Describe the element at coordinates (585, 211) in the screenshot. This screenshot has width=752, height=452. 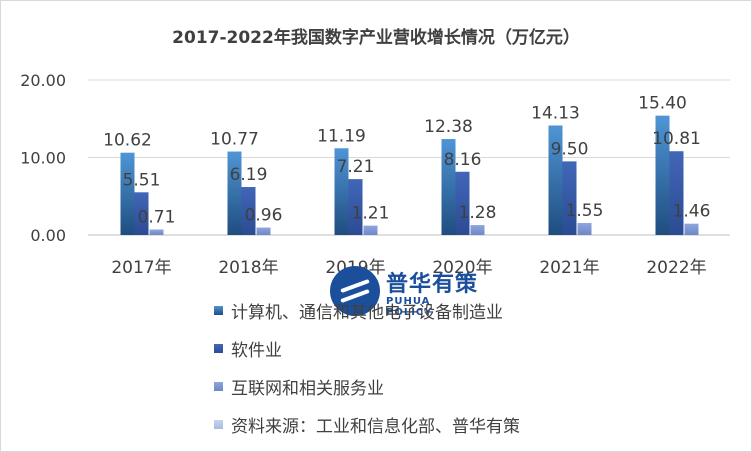
I see `data-label: 1.55` at that location.